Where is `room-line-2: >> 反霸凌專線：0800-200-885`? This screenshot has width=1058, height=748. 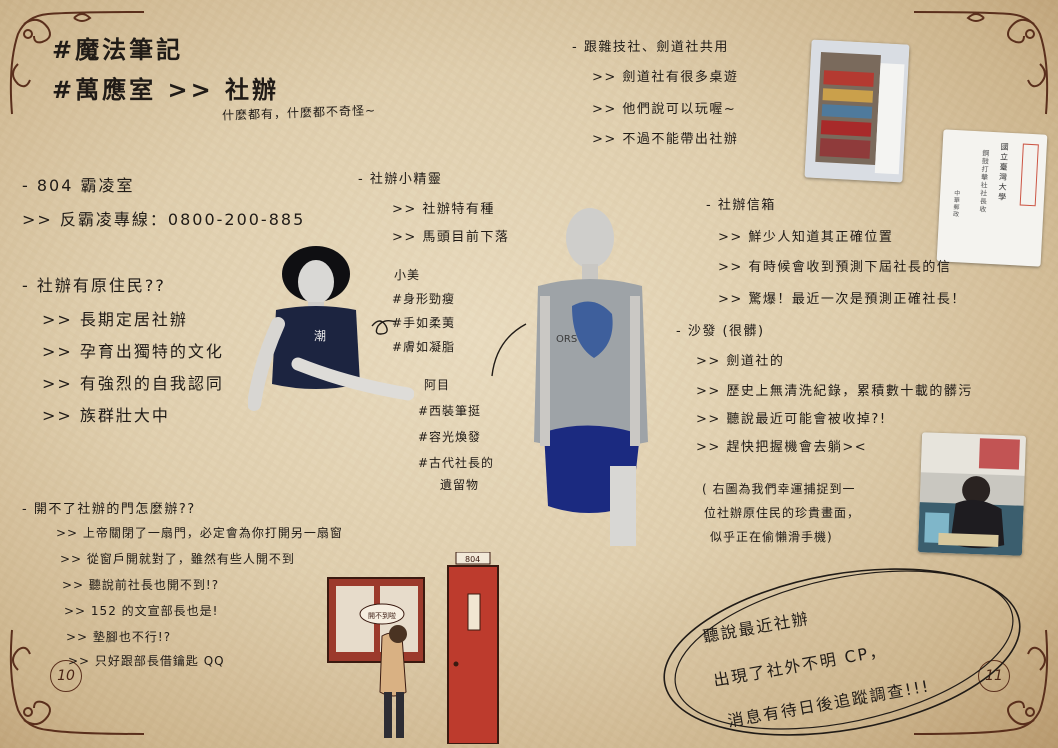 room-line-2: >> 反霸凌專線：0800-200-885 is located at coordinates (164, 219).